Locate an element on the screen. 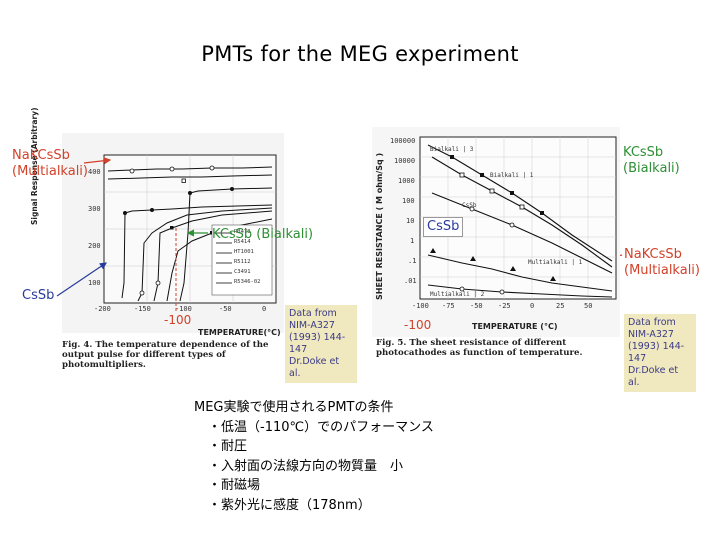 The height and width of the screenshot is (540, 720). right-xtick-7: 50 is located at coordinates (588, 306).